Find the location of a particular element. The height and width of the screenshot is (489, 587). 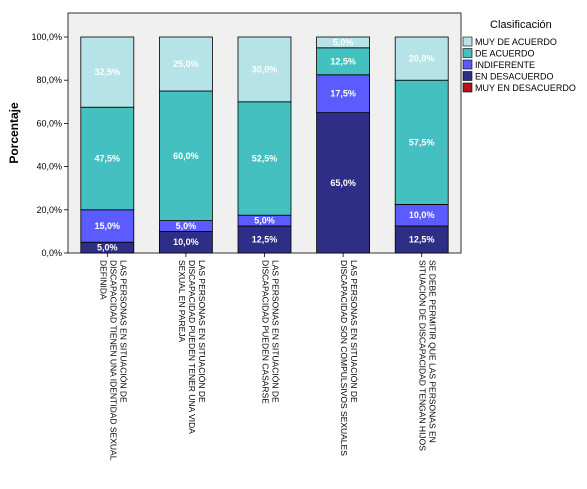

bar-value-label: 60,0% is located at coordinates (186, 156).